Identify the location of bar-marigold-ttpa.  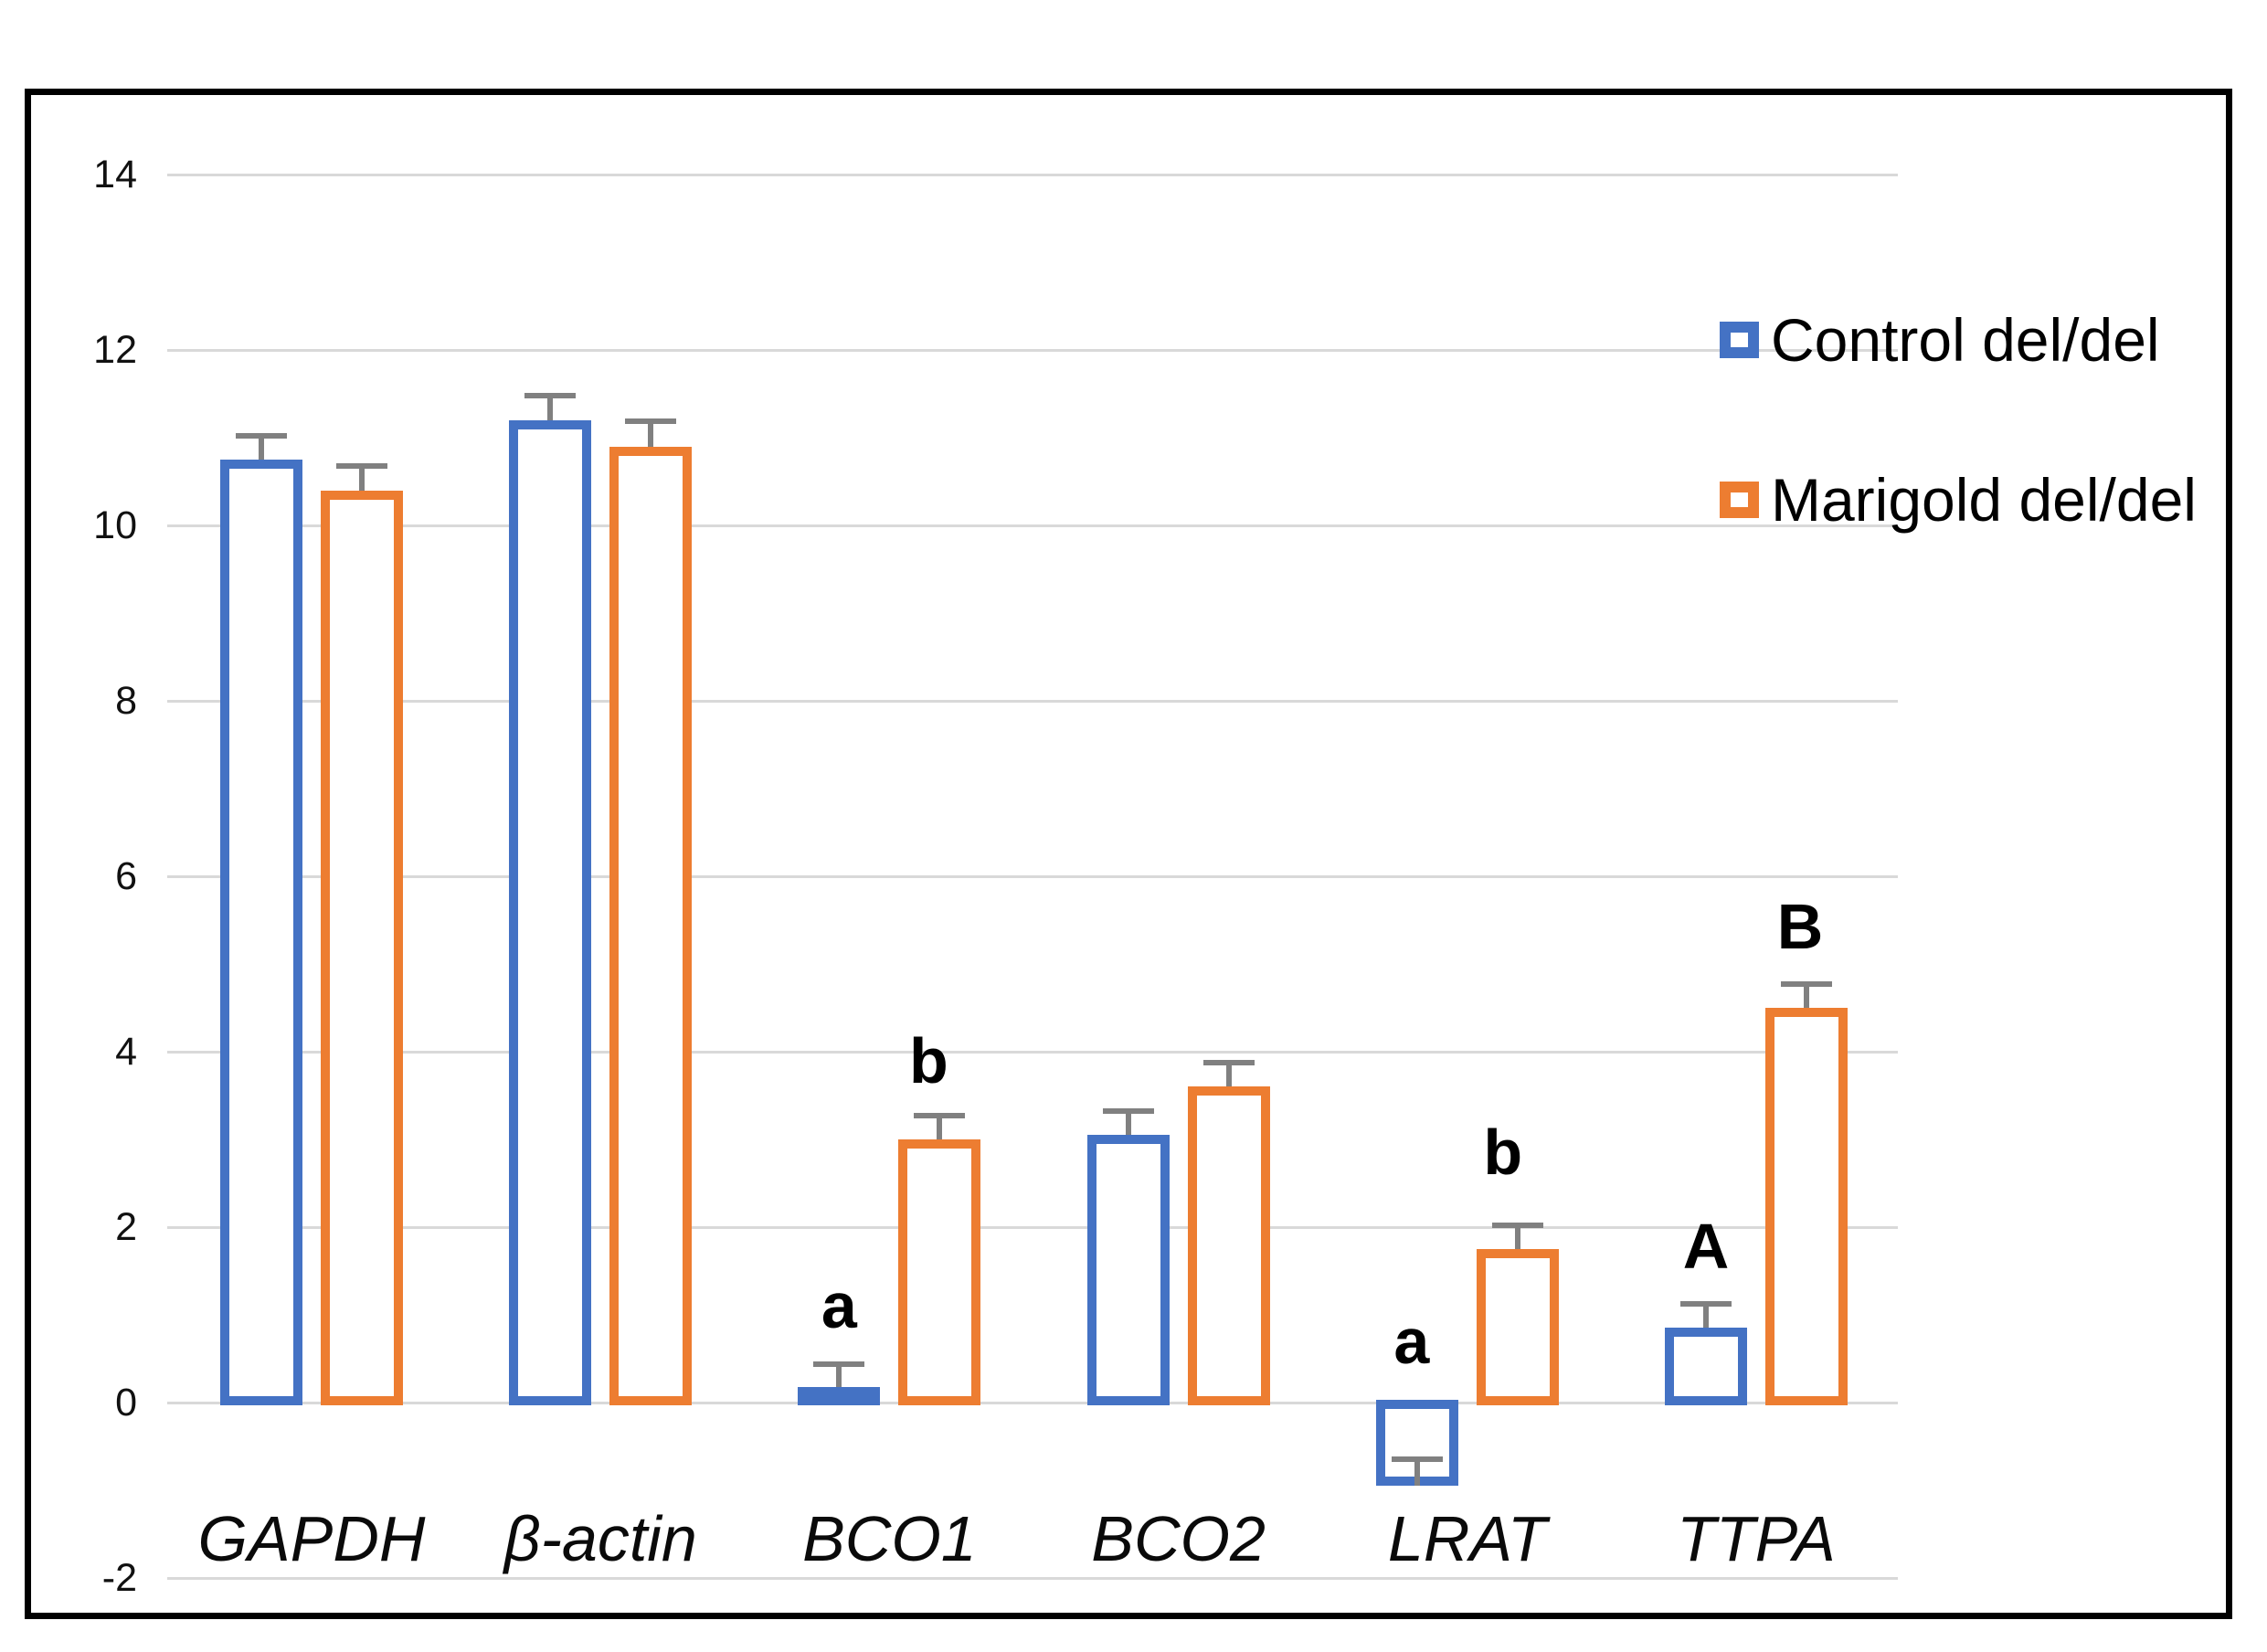
(1806, 1206).